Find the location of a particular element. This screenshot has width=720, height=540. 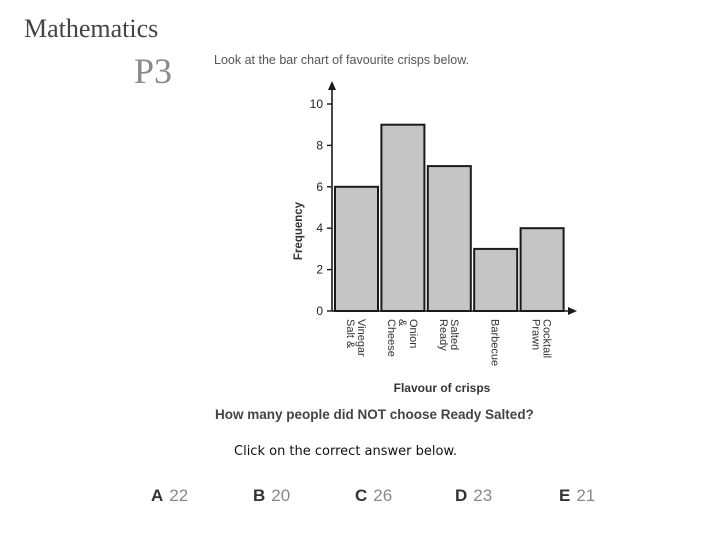

y-tick-label: 6 is located at coordinates (319, 187).